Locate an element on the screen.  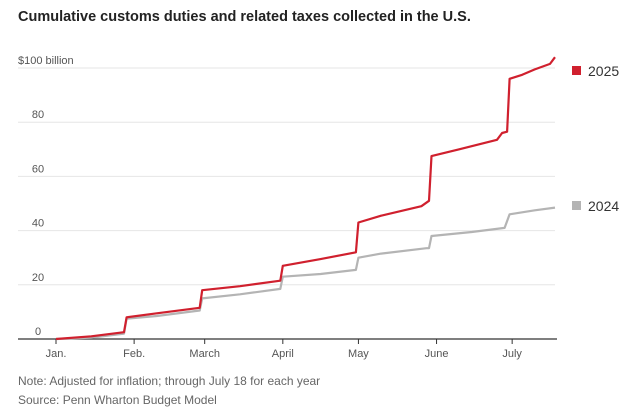
y-tick-labels: 0 20 40 60 80 $100 billion is located at coordinates (46, 196).